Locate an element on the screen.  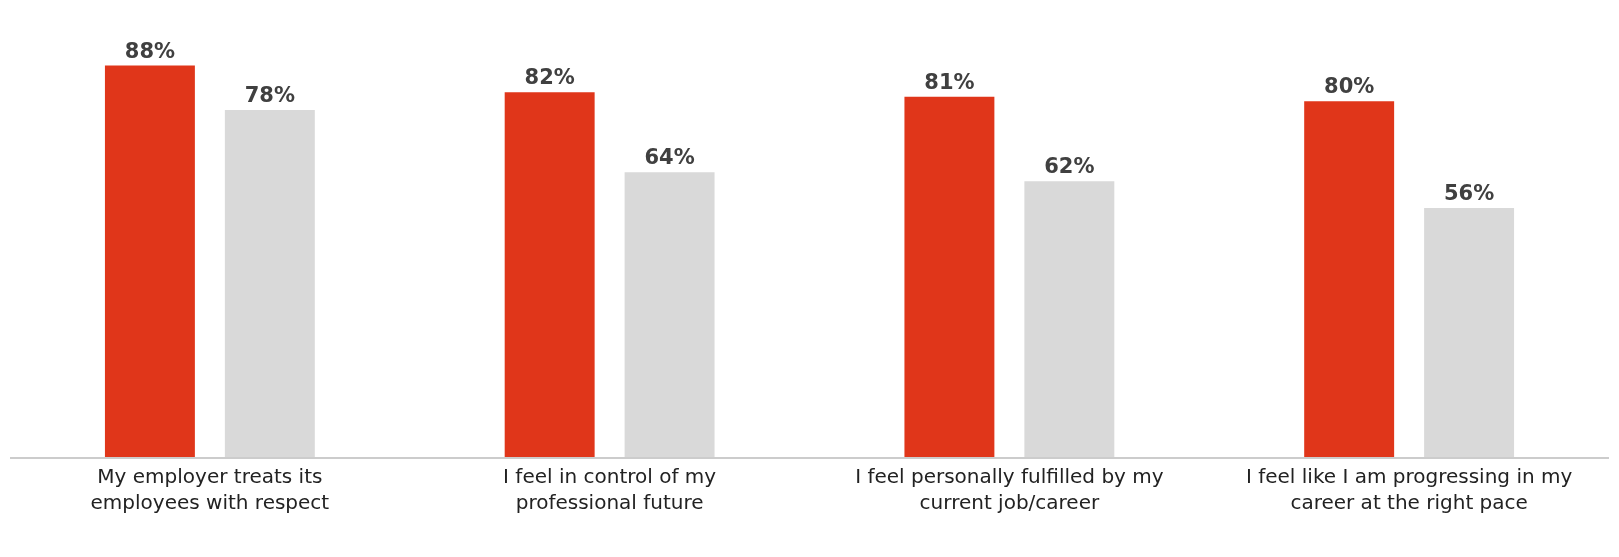
data-label: 78% is located at coordinates (269, 95).